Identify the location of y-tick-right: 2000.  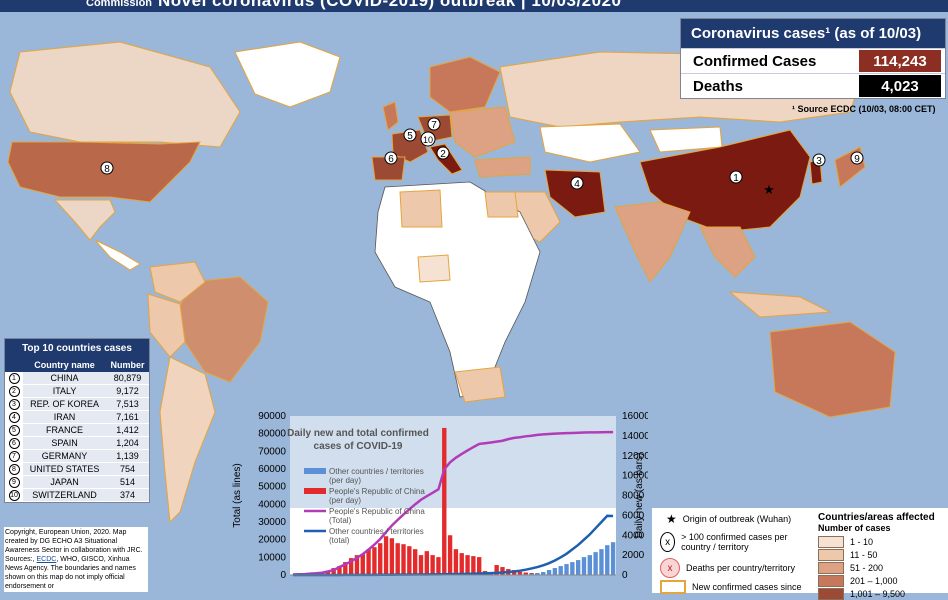
(633, 555).